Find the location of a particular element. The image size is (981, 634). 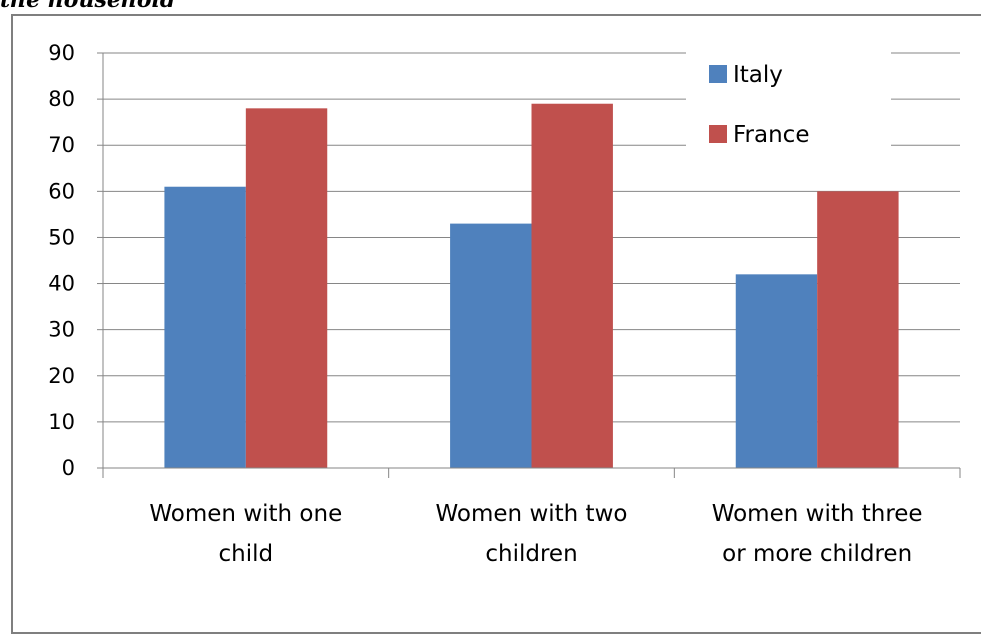

x-category-label: Women with one is located at coordinates (245, 514).